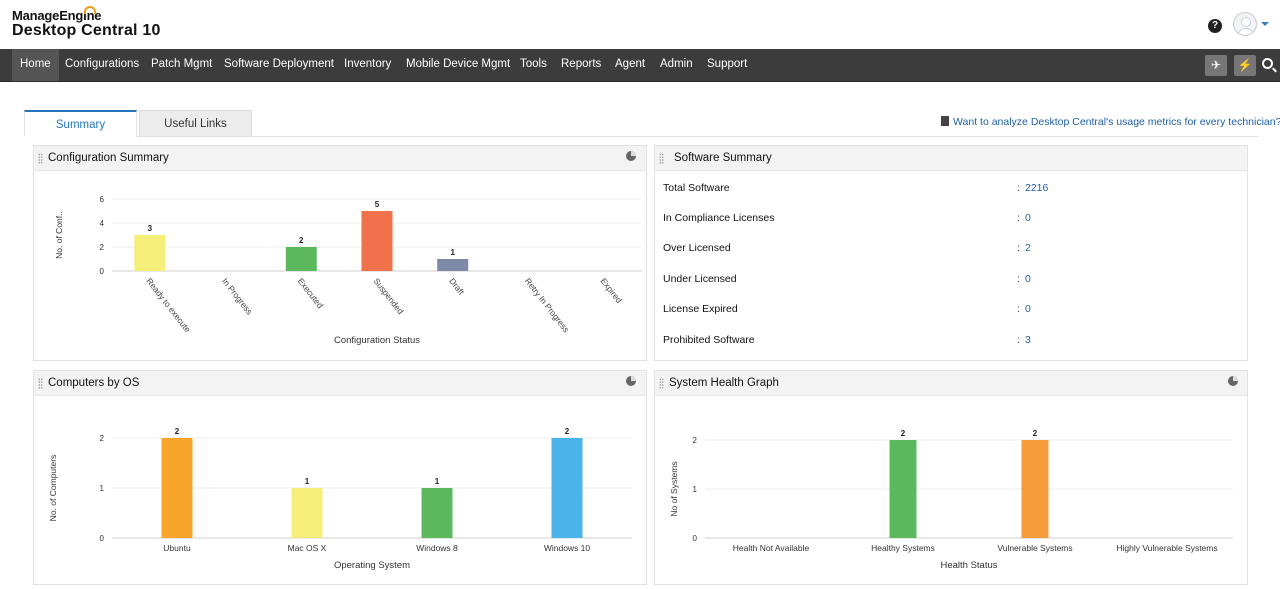 The height and width of the screenshot is (589, 1280). What do you see at coordinates (237, 296) in the screenshot?
I see `x-tick-label: In Progress` at bounding box center [237, 296].